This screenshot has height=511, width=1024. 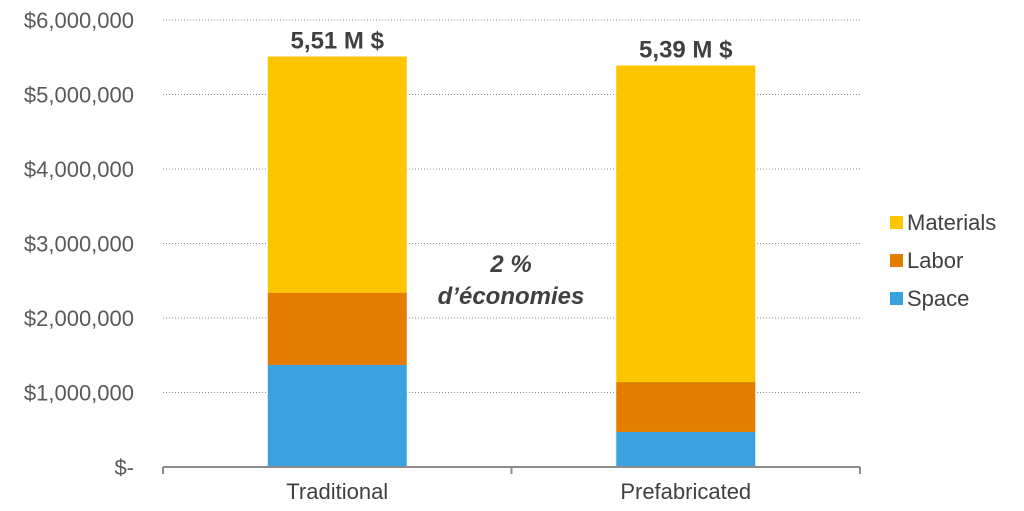 What do you see at coordinates (938, 298) in the screenshot?
I see `legend-label-space: Space` at bounding box center [938, 298].